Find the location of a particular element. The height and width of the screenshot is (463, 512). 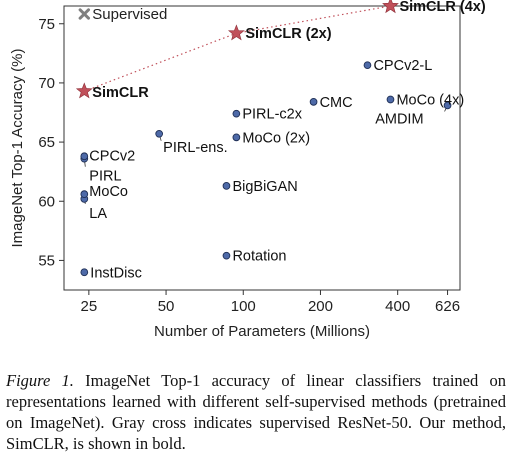

point-label: LA is located at coordinates (98, 214).